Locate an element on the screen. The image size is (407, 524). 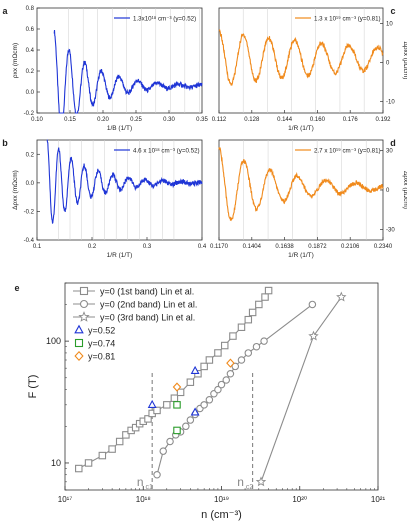
series-4-point is located at coordinates (177, 405).